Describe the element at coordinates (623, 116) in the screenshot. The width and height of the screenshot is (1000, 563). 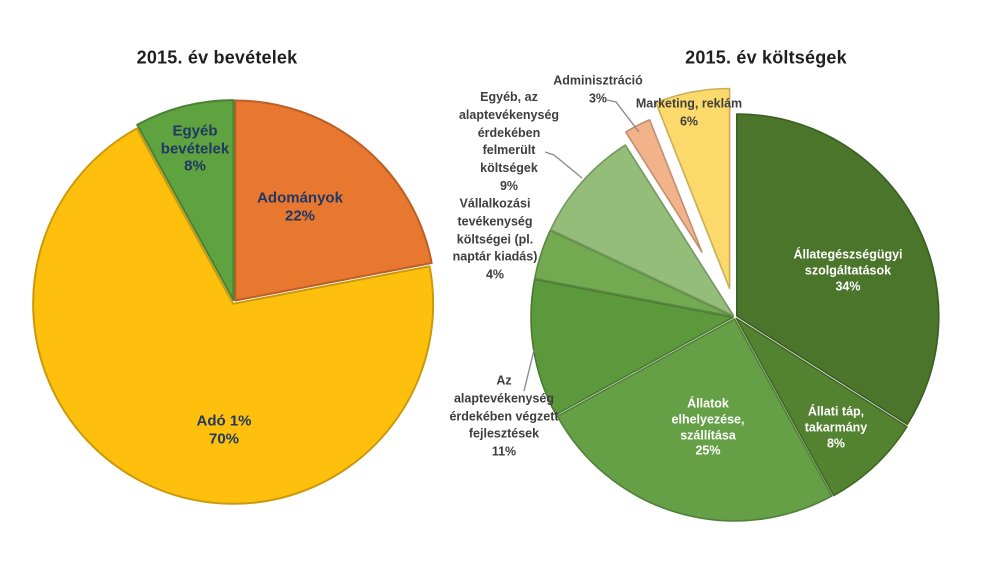
I see `leader-line-adminisztracio` at that location.